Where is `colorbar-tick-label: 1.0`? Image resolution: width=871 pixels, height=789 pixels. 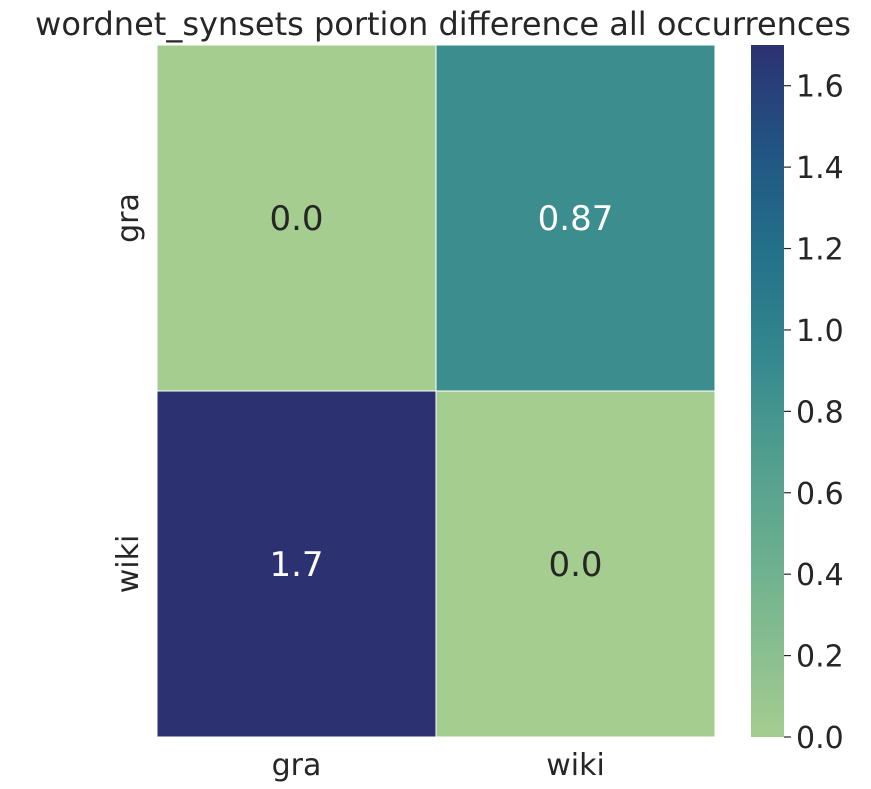 colorbar-tick-label: 1.0 is located at coordinates (820, 331).